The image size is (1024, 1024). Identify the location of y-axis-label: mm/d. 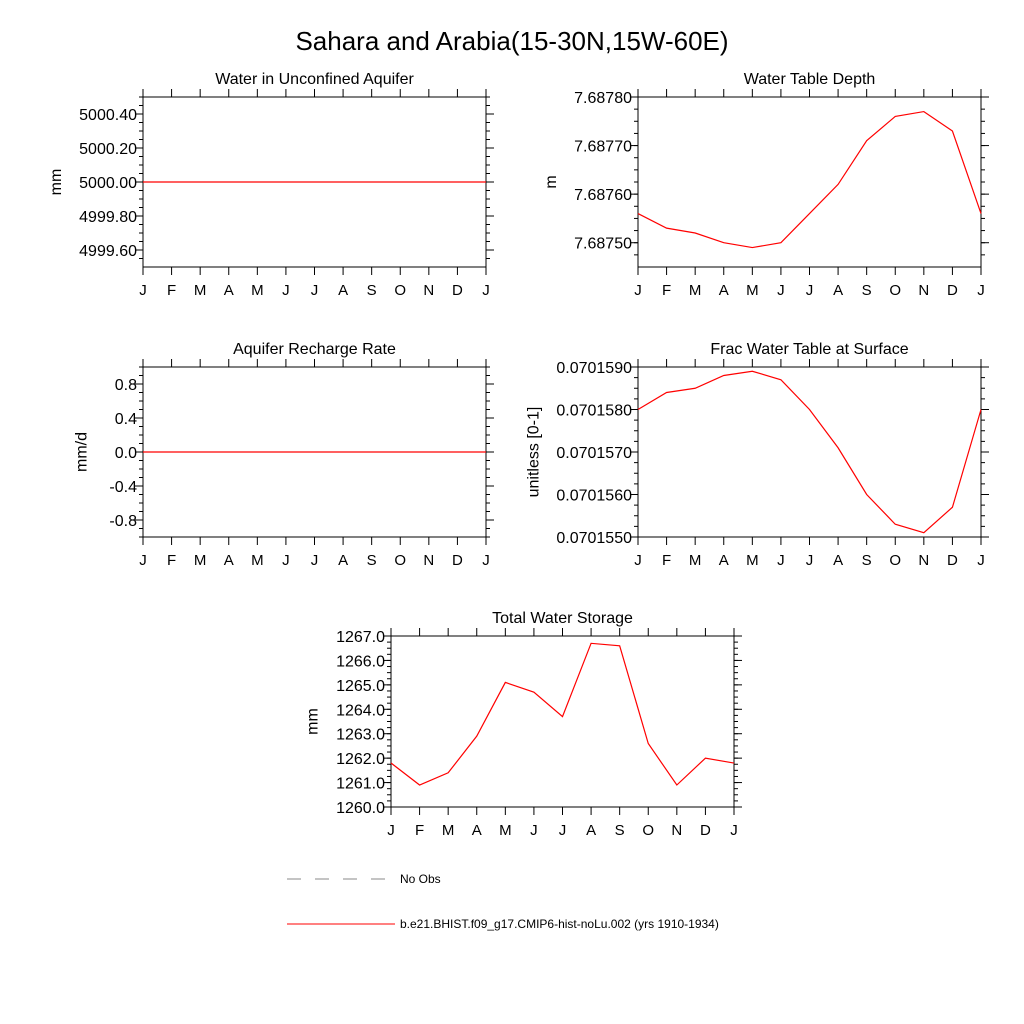
(82, 452).